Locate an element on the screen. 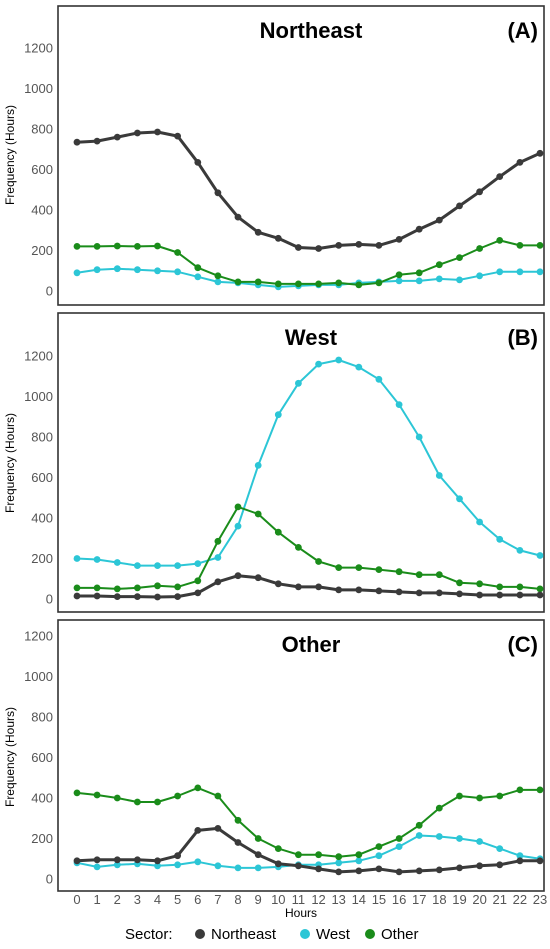 The image size is (550, 949). legend-title: Sector: is located at coordinates (149, 934).